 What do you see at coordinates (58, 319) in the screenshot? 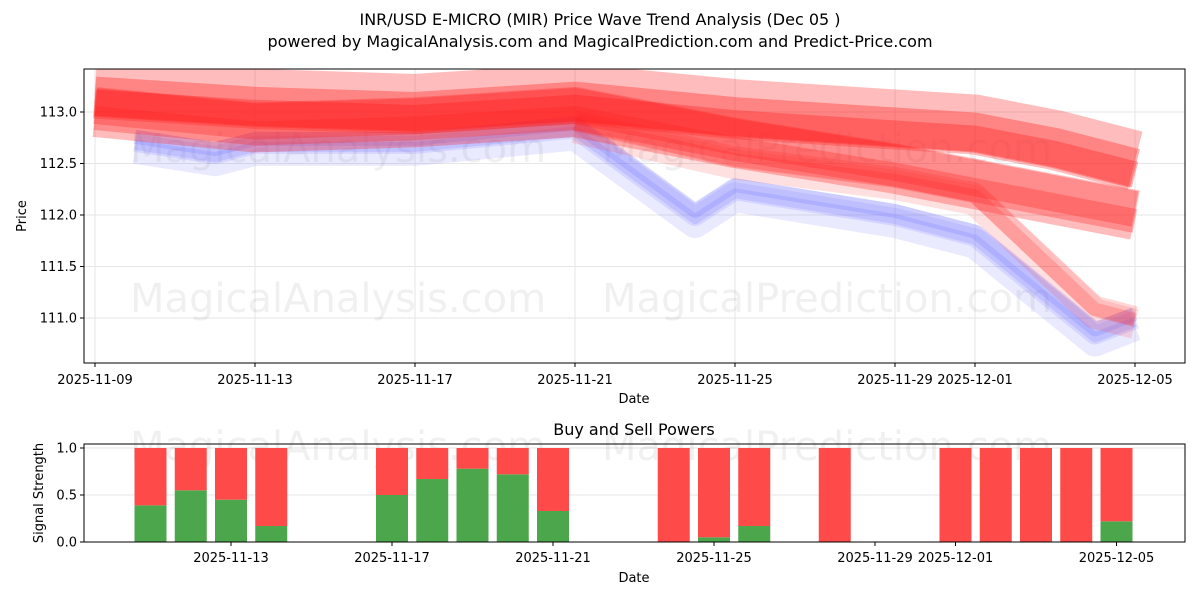
I see `y-tick-label: 111.0` at bounding box center [58, 319].